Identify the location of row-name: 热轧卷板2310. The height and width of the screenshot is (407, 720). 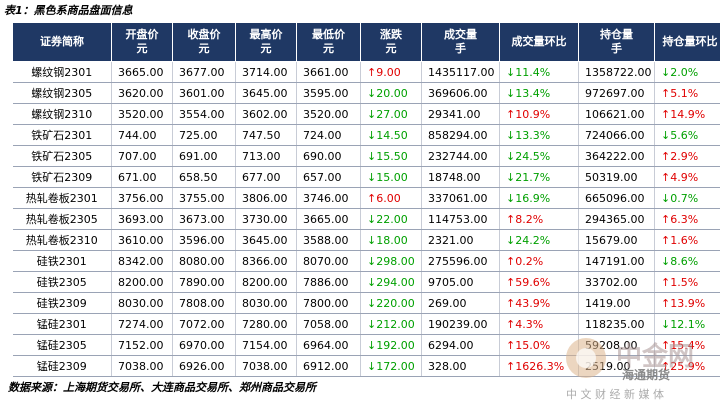
(62, 240).